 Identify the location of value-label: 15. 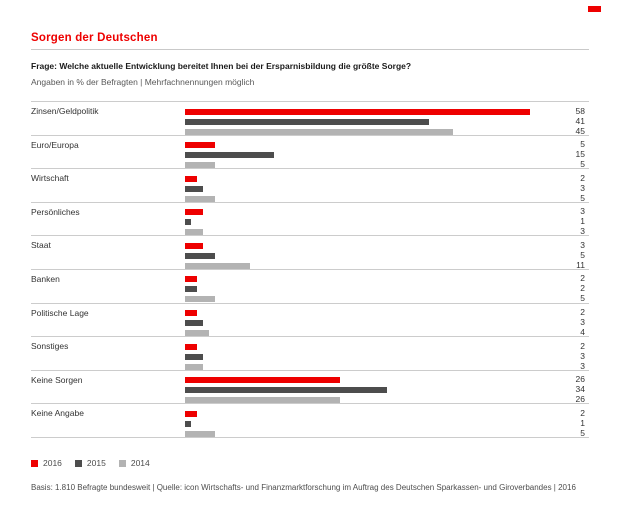
(580, 154).